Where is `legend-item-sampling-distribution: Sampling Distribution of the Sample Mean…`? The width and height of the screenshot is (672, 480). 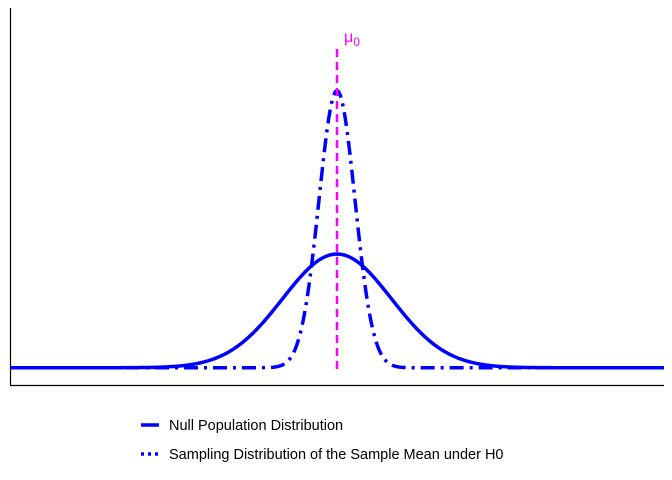 legend-item-sampling-distribution: Sampling Distribution of the Sample Mean… is located at coordinates (322, 455).